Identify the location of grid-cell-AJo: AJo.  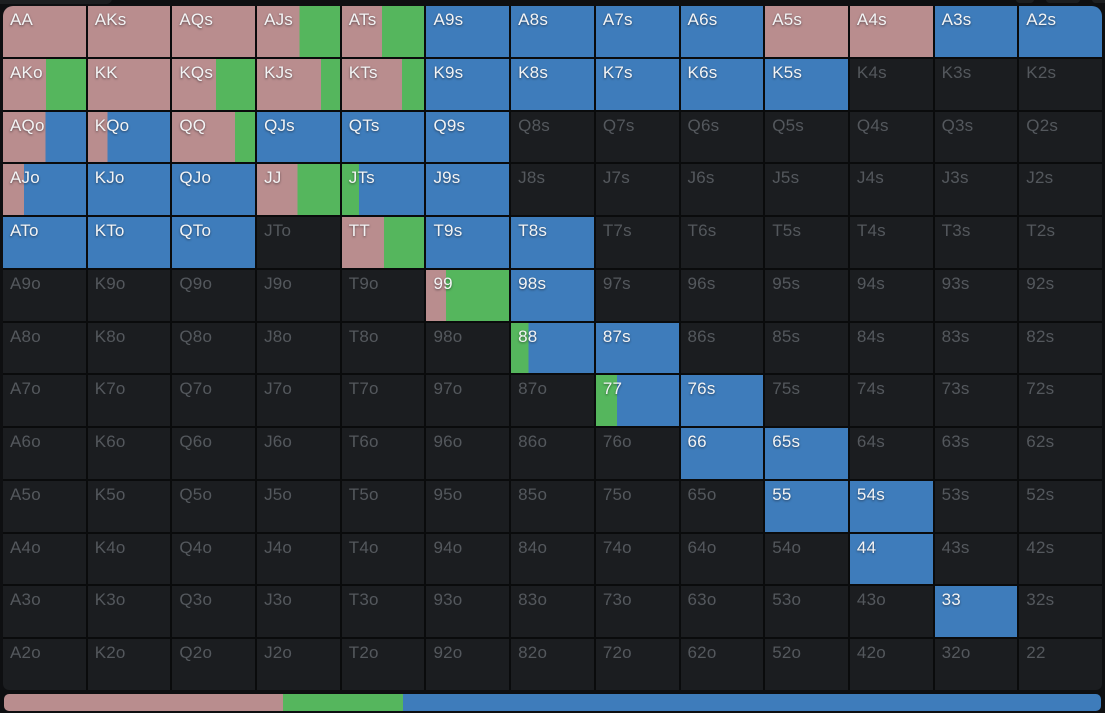
(44, 190).